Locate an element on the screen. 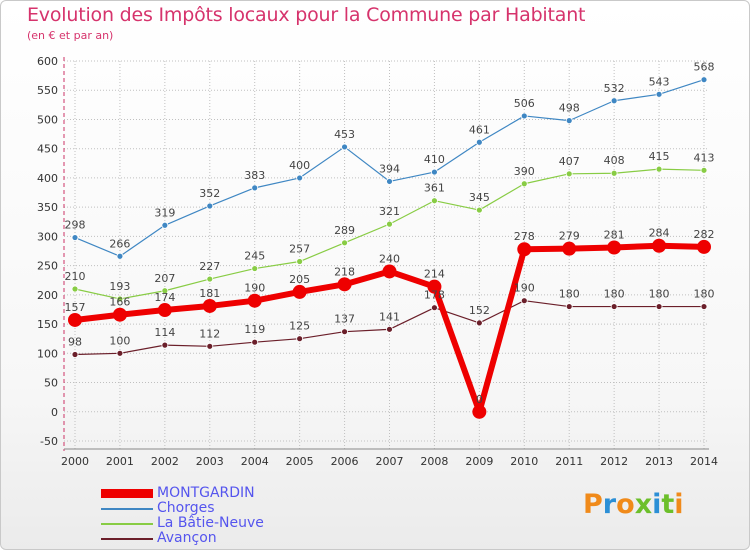  data-label-la-batie-neuve: 207 is located at coordinates (164, 278).